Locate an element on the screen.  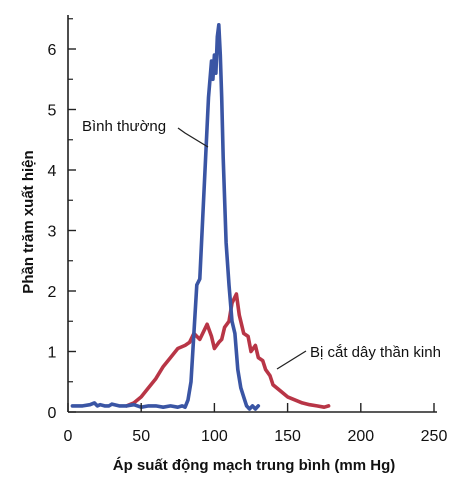
annotation-normal-label: Bình thường is located at coordinates (124, 126).